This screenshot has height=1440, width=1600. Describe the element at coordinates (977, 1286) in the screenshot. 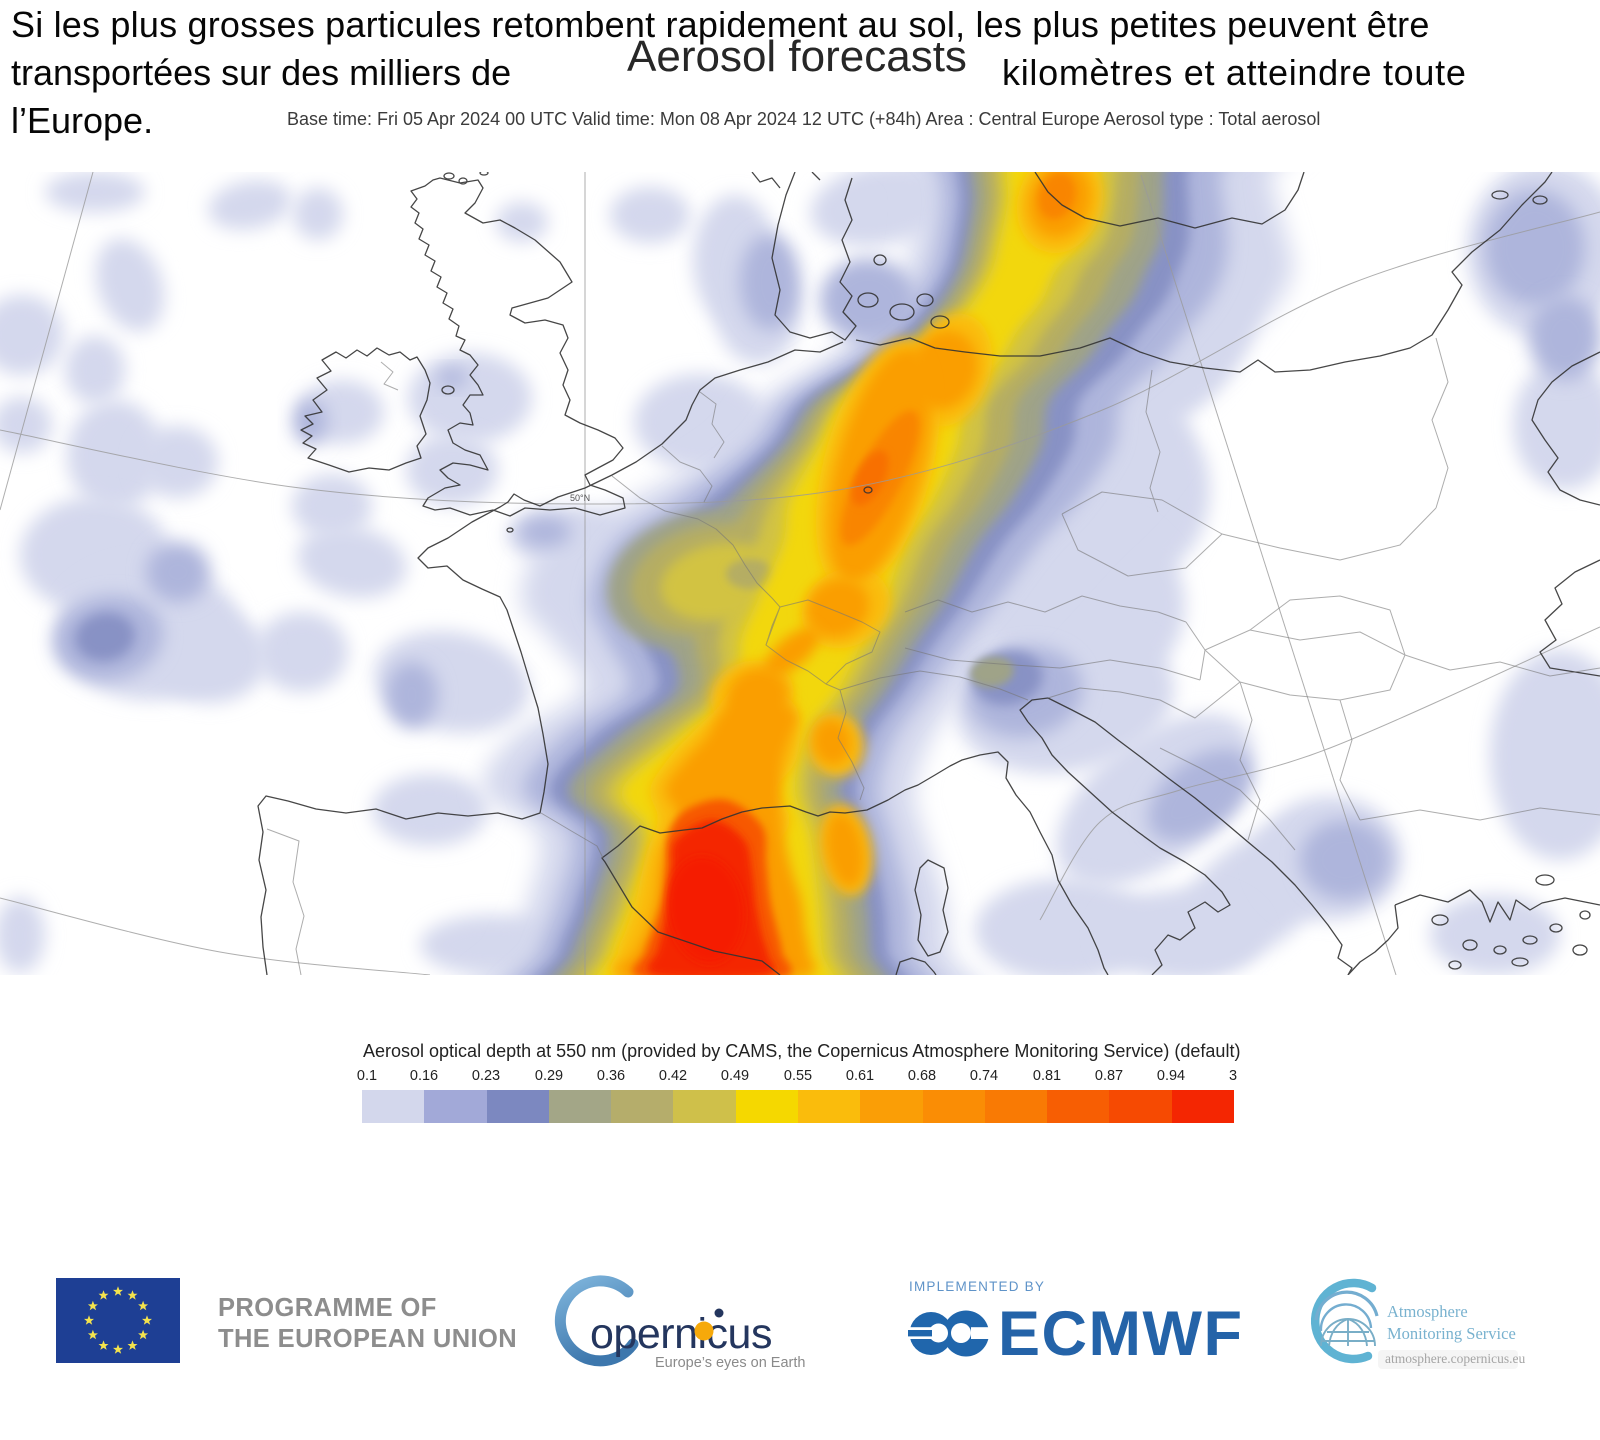

I see `svg-text: IMPLEMENTED BY` at that location.